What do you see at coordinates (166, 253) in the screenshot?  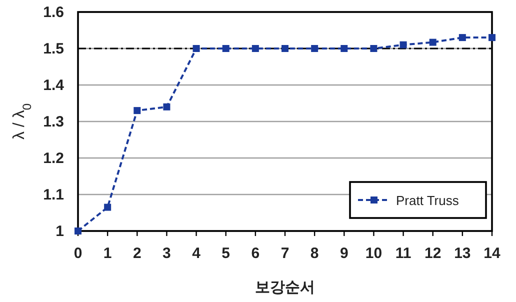 I see `x-tick-label: 3` at bounding box center [166, 253].